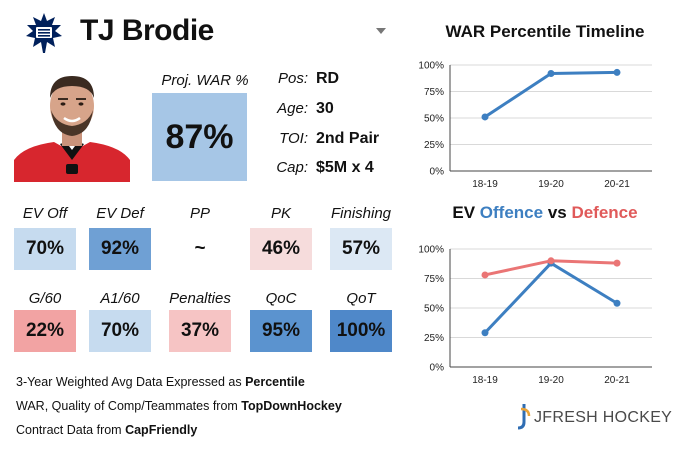  What do you see at coordinates (147, 30) in the screenshot?
I see `player-name: TJ Brodie` at bounding box center [147, 30].